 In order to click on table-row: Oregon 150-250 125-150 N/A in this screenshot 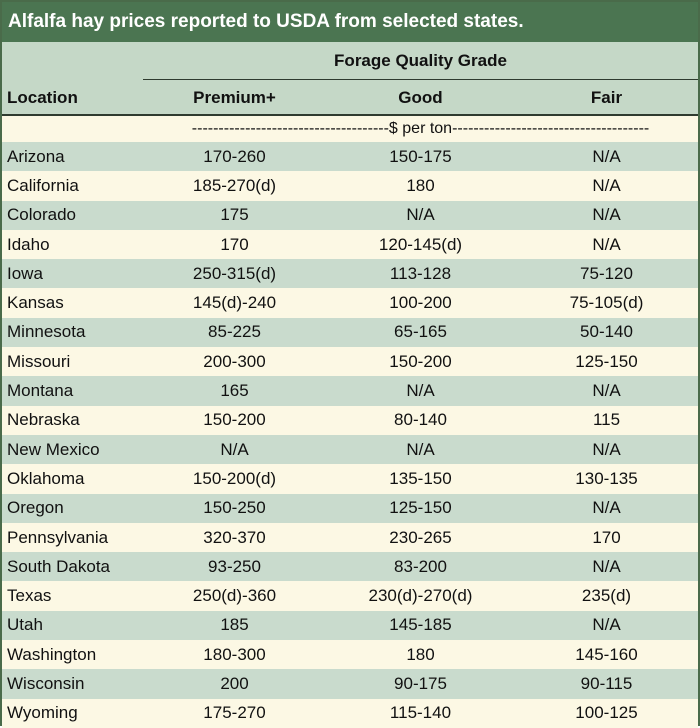, I will do `click(350, 508)`.